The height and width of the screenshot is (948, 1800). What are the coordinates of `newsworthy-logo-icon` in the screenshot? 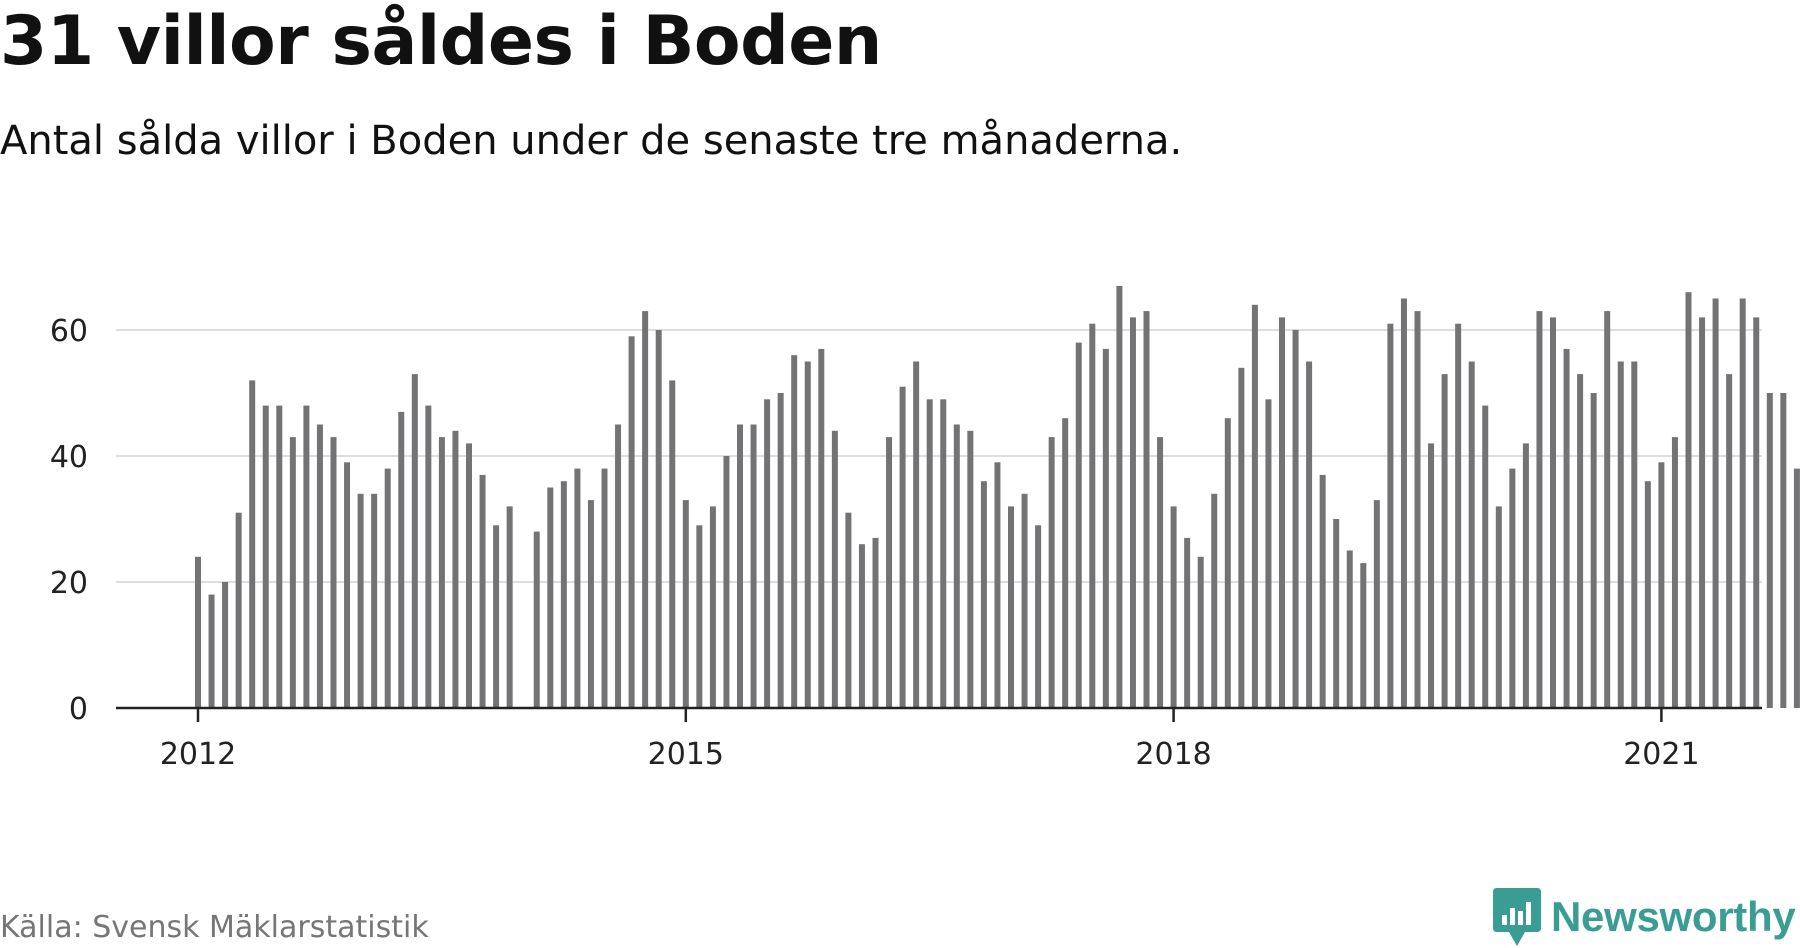 It's located at (1517, 917).